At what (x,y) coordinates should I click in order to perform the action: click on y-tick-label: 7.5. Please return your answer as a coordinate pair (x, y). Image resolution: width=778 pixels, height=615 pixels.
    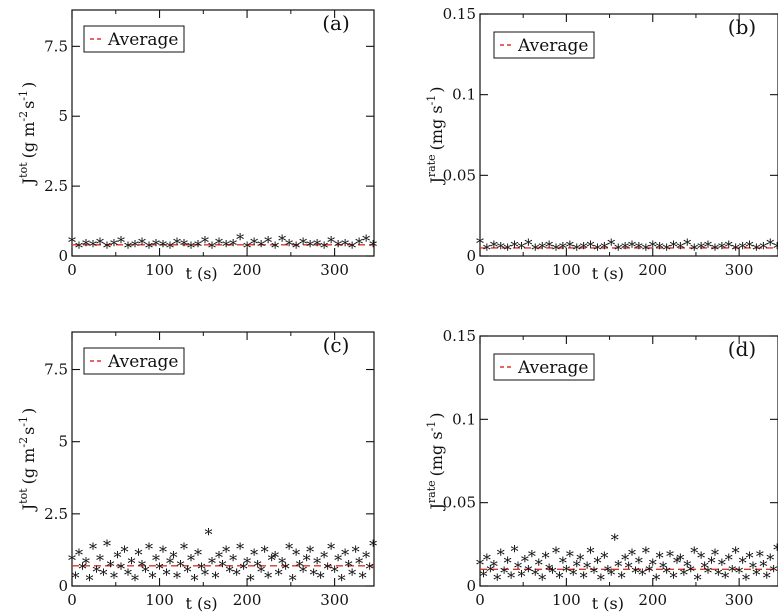
    Looking at the image, I should click on (56, 370).